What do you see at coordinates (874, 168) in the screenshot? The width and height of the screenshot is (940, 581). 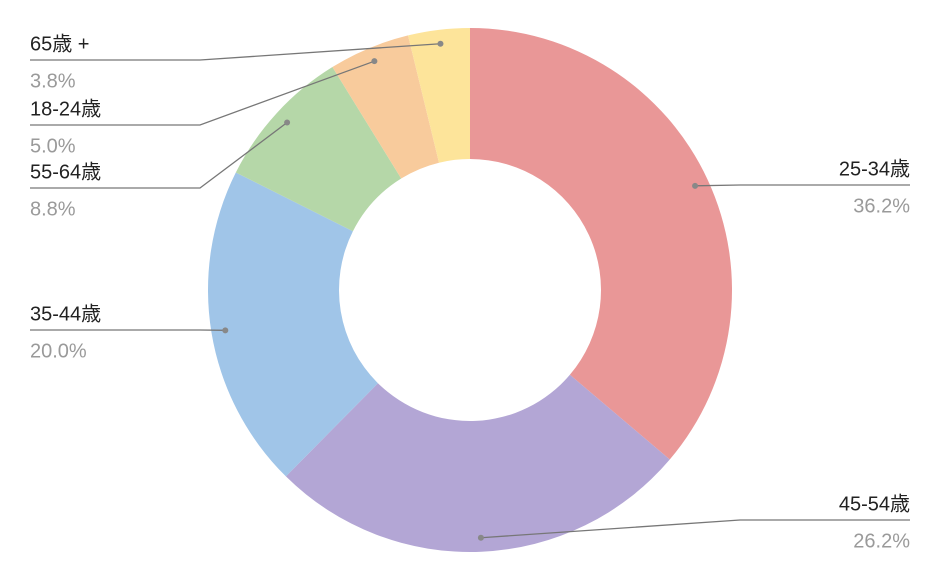 I see `slice-label: 25-34歳` at bounding box center [874, 168].